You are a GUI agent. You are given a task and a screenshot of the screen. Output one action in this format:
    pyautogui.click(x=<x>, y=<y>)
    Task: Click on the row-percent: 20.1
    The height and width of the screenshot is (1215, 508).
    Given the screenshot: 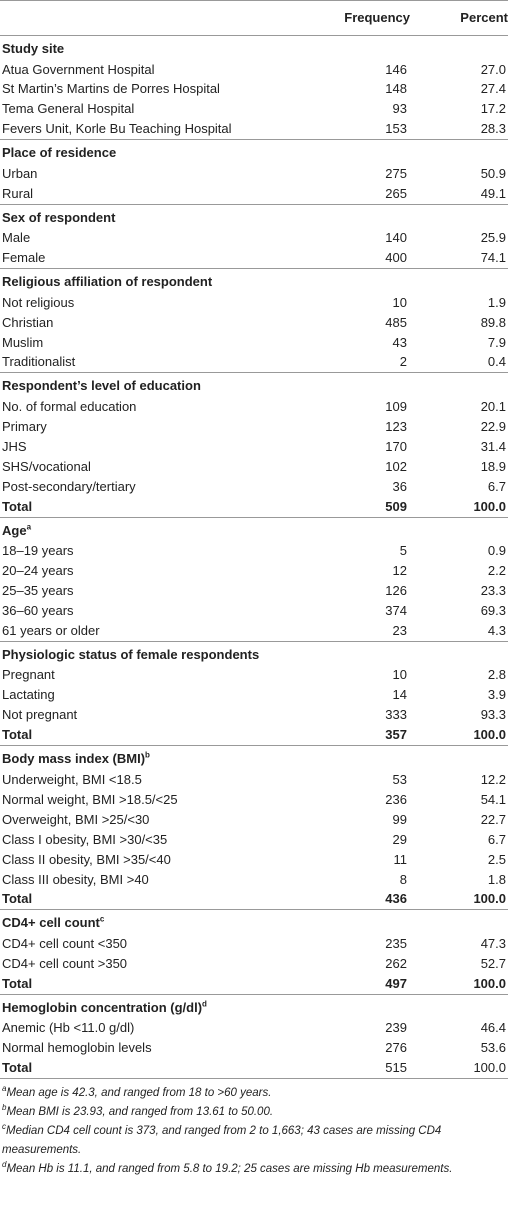 What is the action you would take?
    pyautogui.click(x=493, y=406)
    